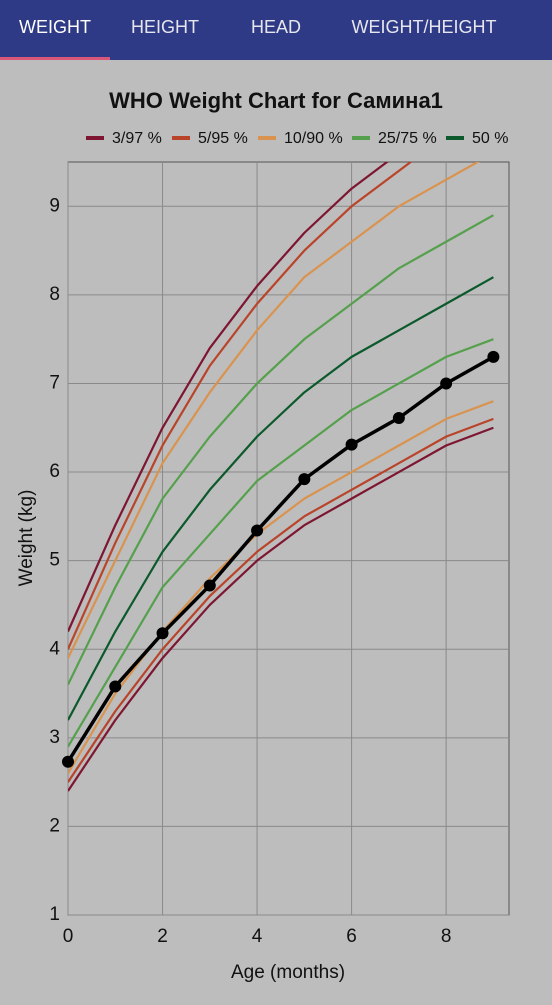 This screenshot has width=552, height=1005. Describe the element at coordinates (276, 27) in the screenshot. I see `tab: HEAD` at that location.